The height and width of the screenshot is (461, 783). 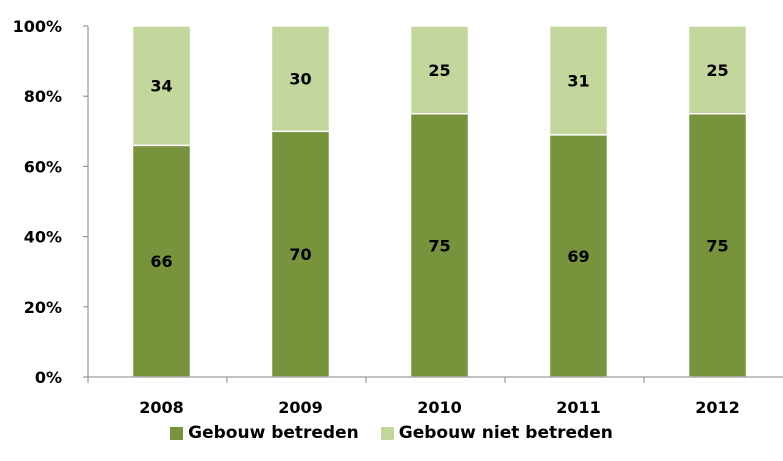 I want to click on data-label-gebouw-niet-betreden-2008: 34, so click(x=161, y=86).